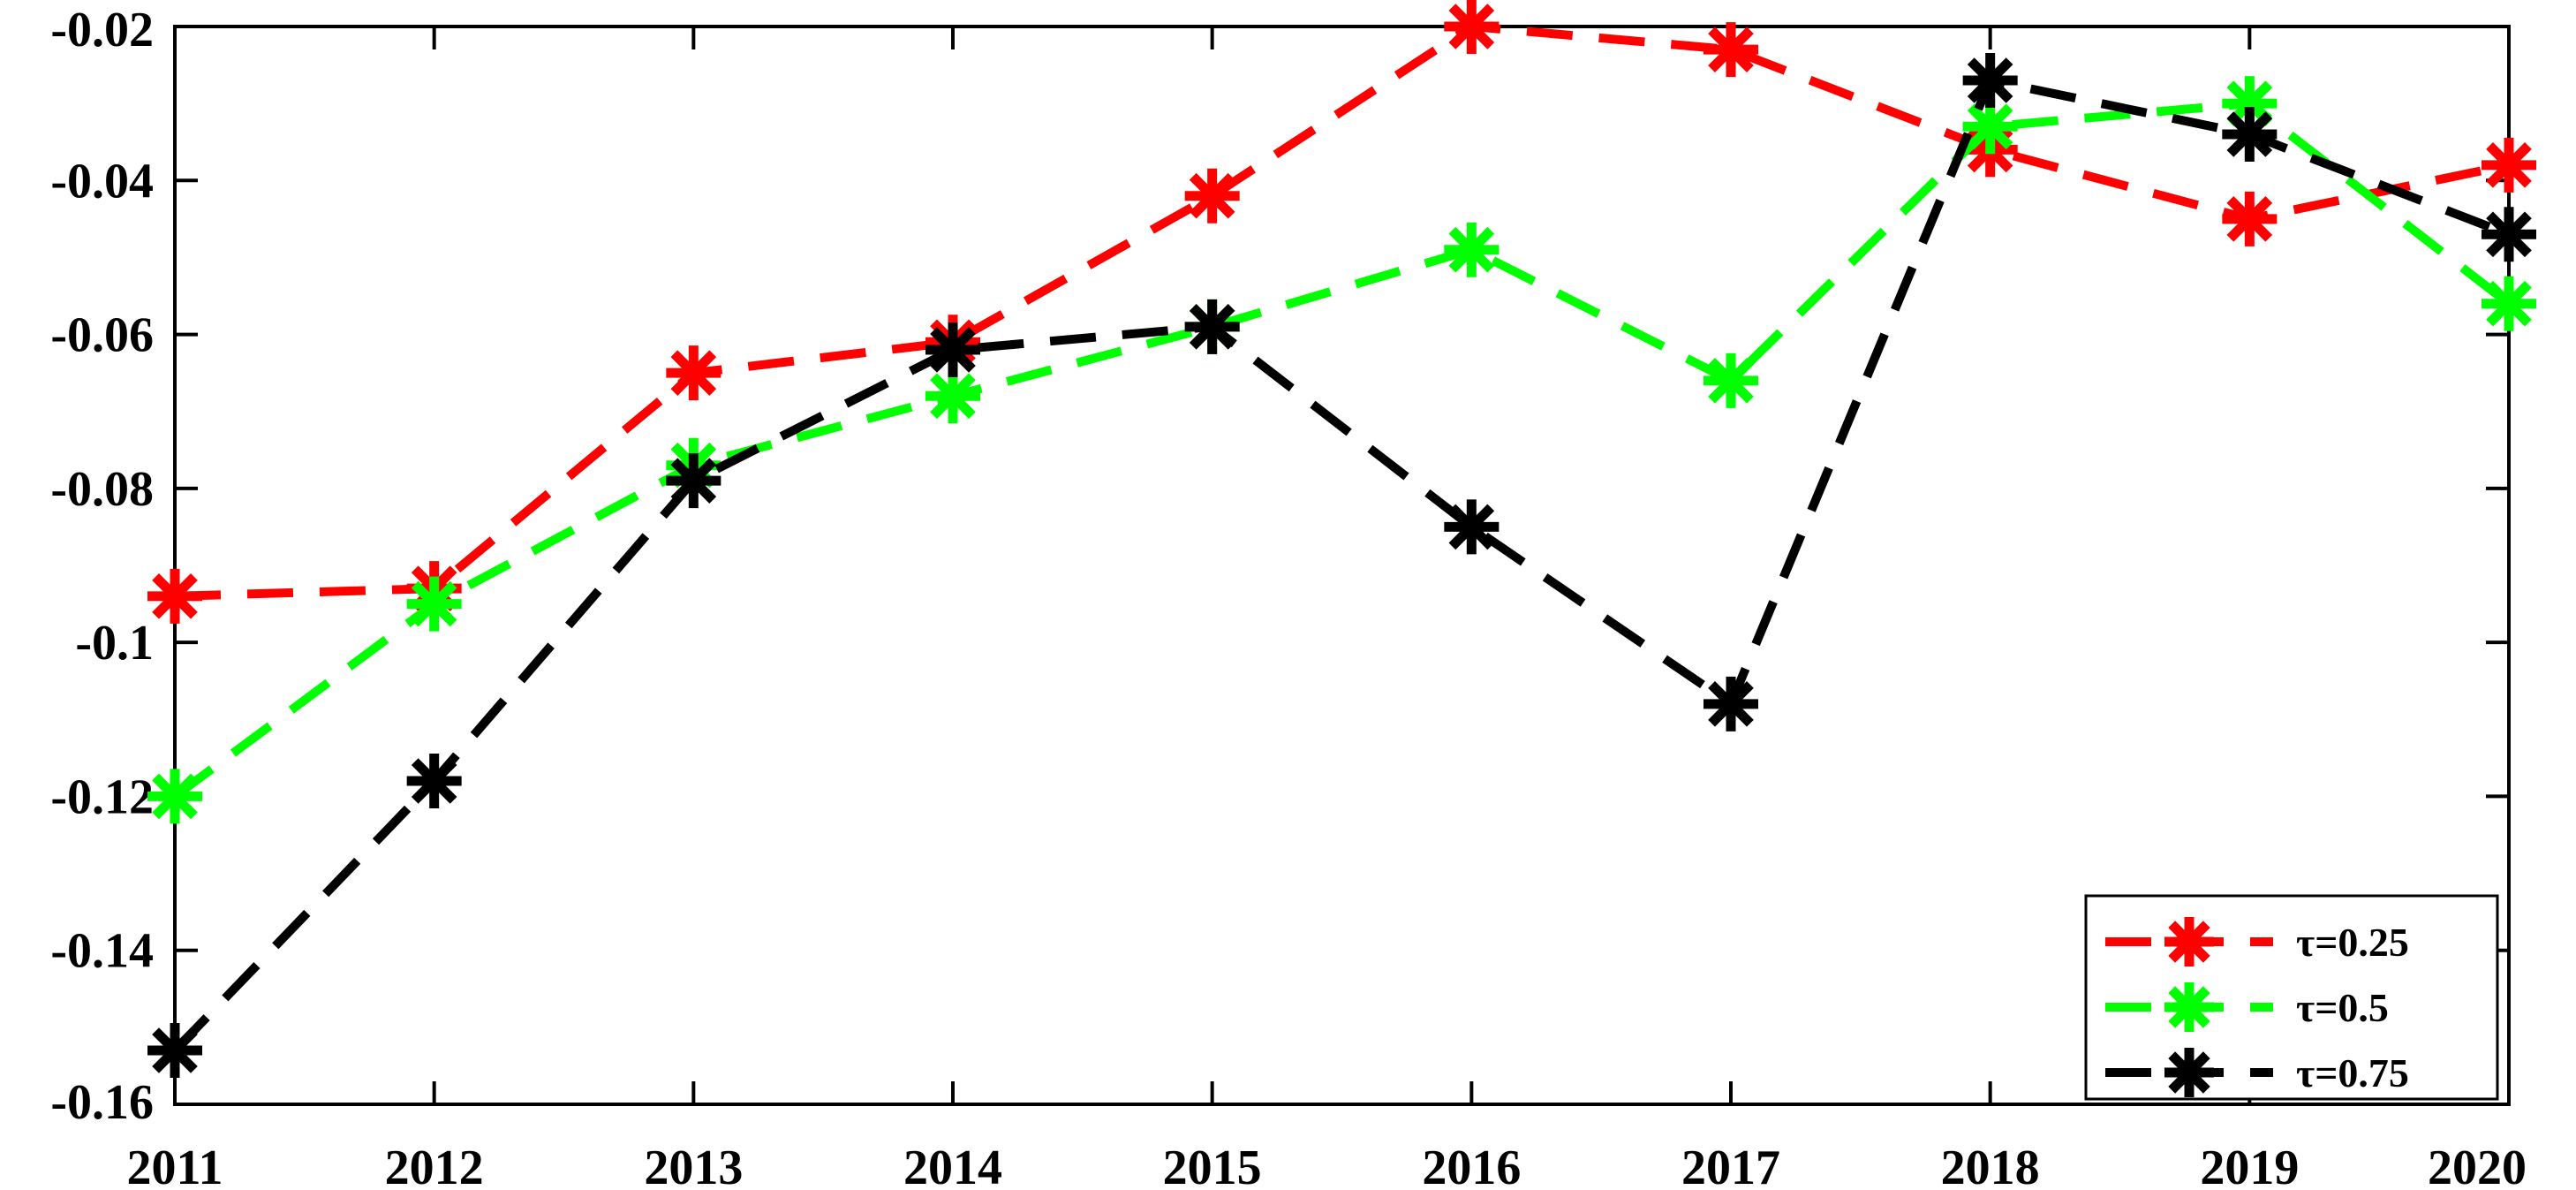 The width and height of the screenshot is (2576, 1190). What do you see at coordinates (434, 1165) in the screenshot?
I see `x-tick-label: 2012` at bounding box center [434, 1165].